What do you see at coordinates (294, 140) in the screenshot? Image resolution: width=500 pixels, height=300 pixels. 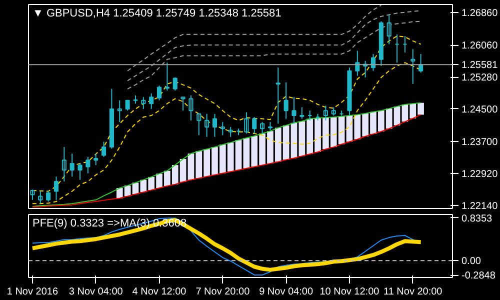 I see `bar` at bounding box center [294, 140].